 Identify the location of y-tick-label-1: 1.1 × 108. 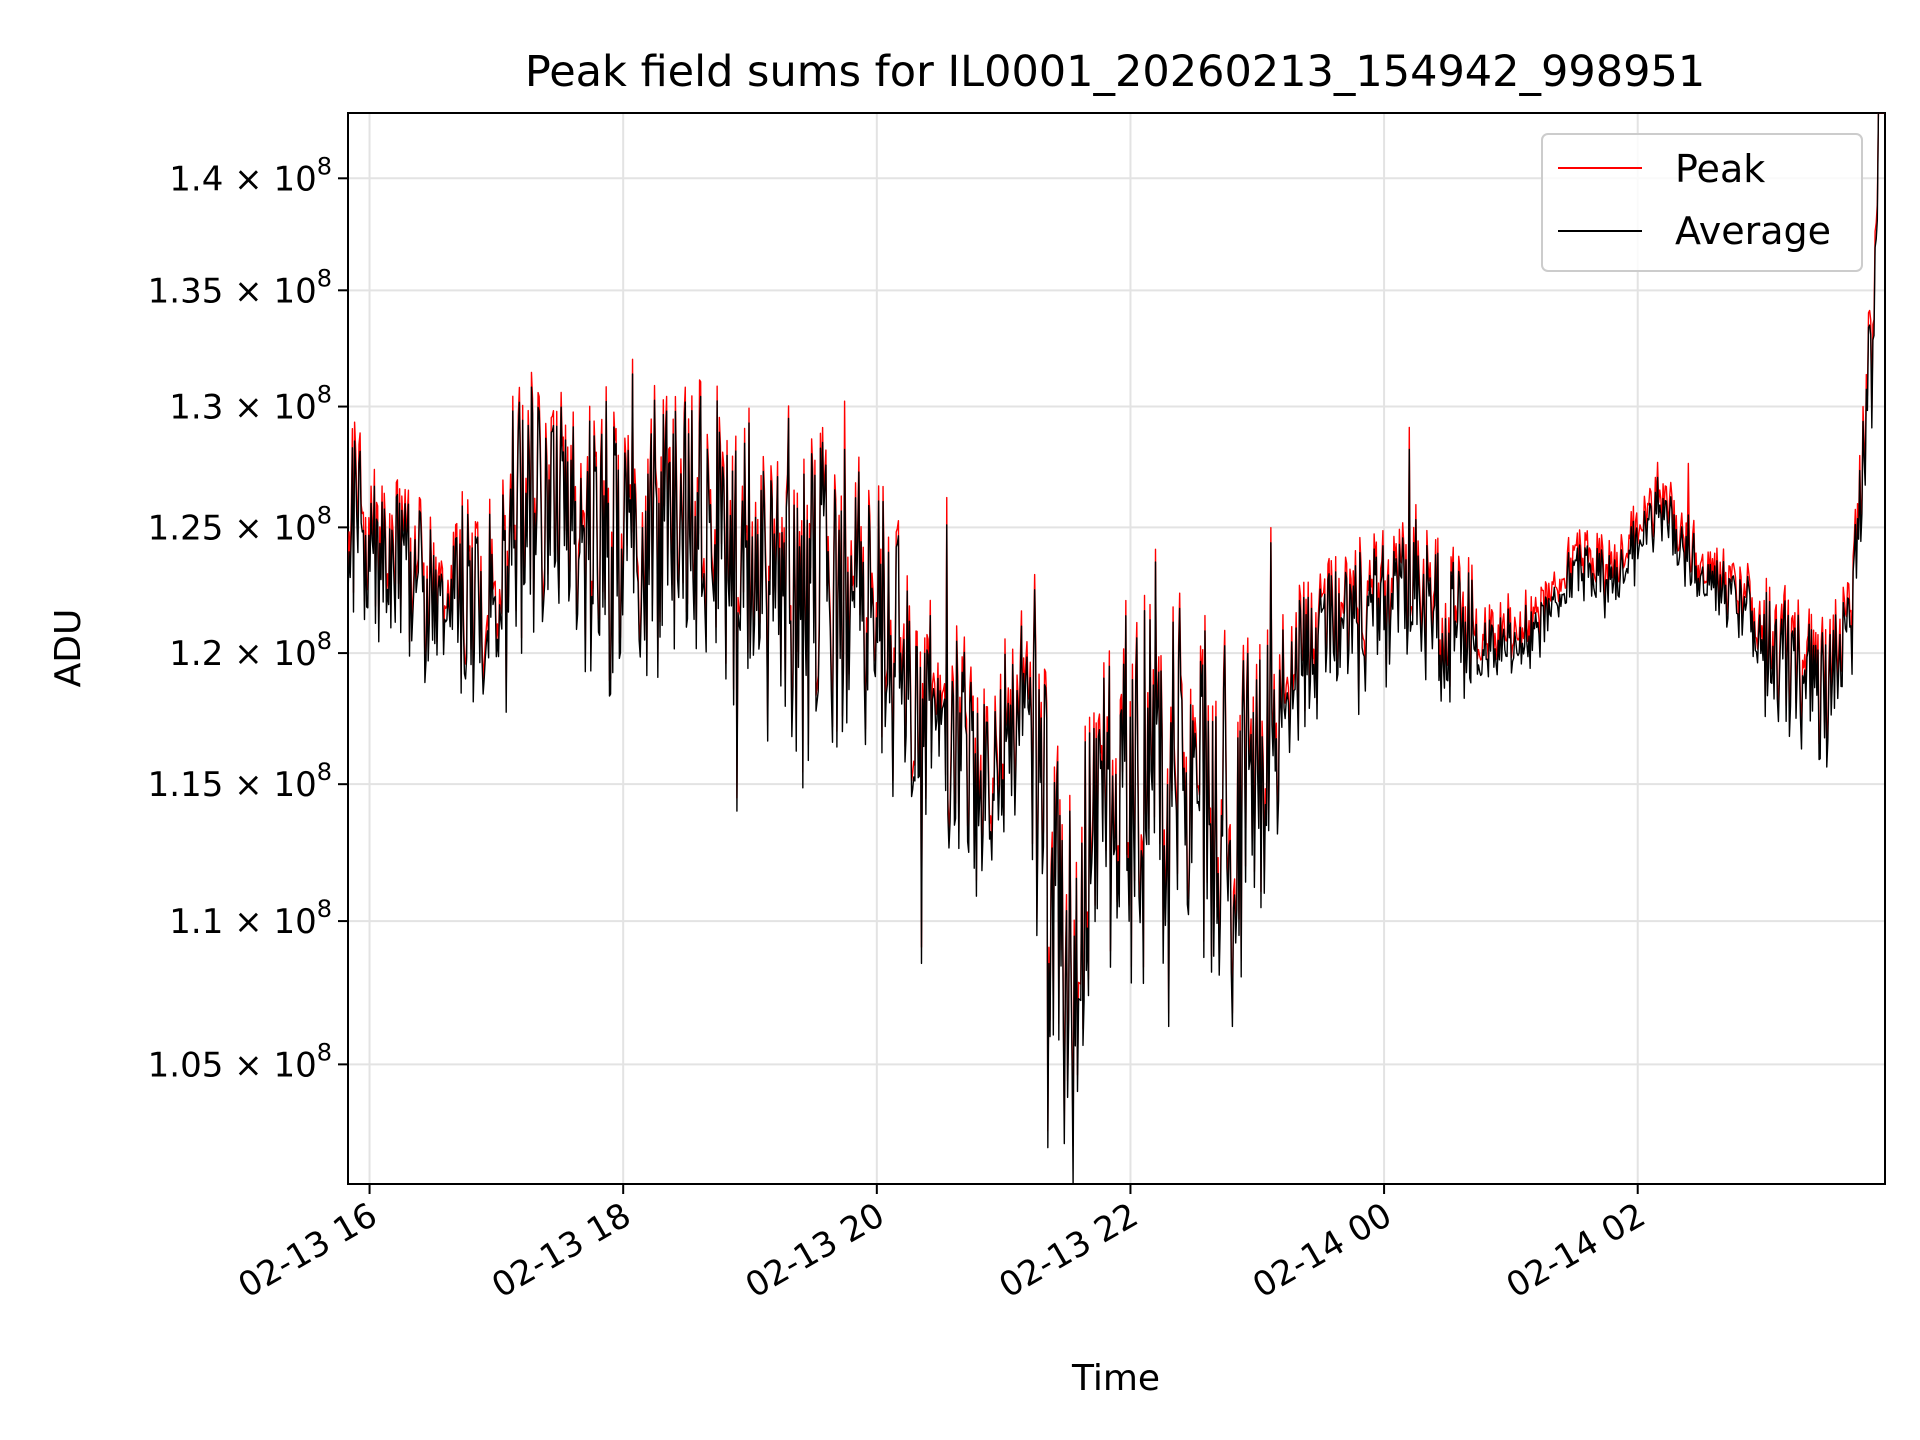
(250, 918).